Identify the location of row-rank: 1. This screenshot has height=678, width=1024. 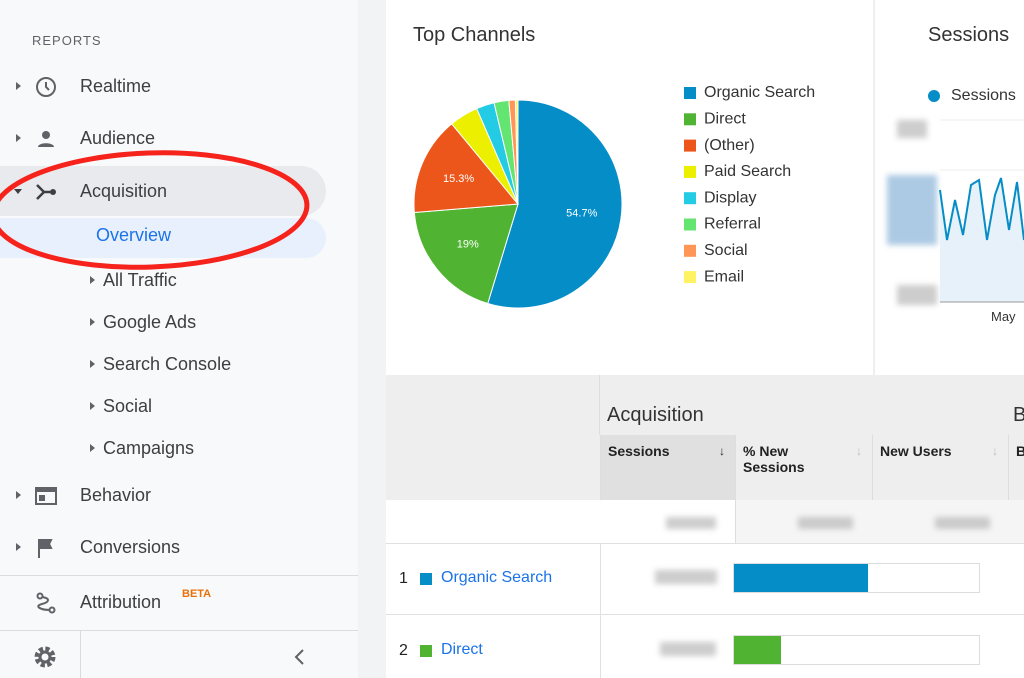
(403, 578).